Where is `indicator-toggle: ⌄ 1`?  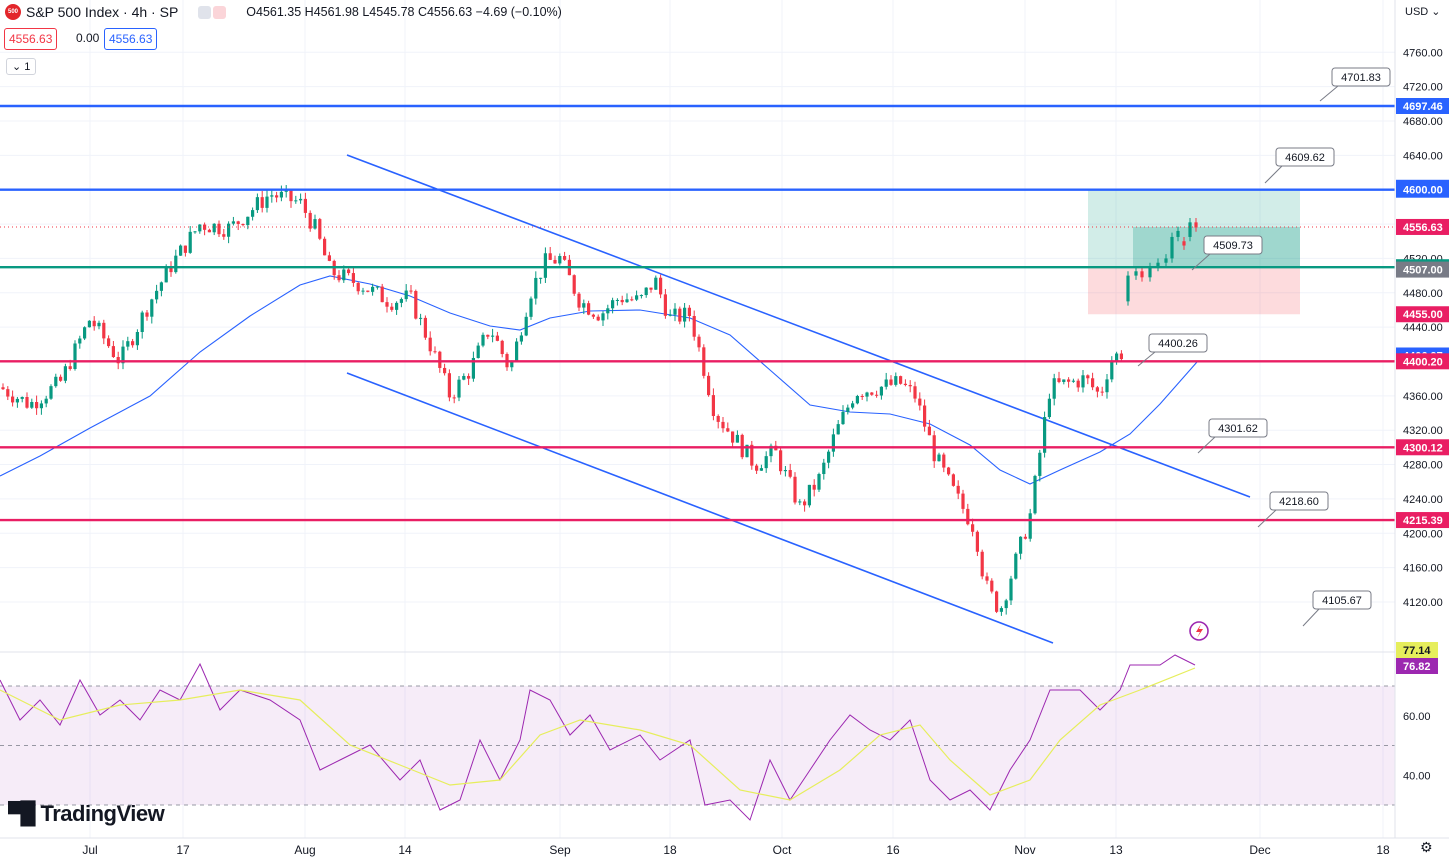 indicator-toggle: ⌄ 1 is located at coordinates (21, 66).